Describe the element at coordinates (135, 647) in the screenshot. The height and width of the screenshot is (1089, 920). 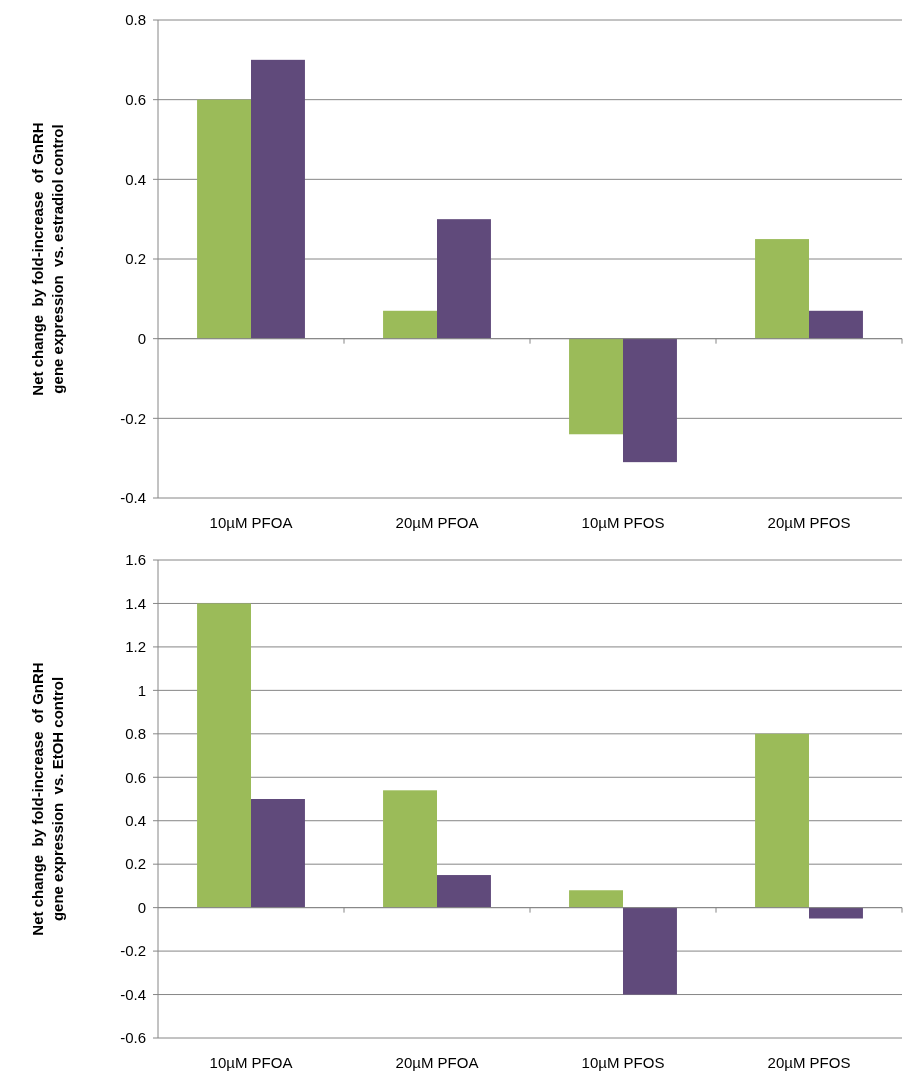
I see `y-tick-label: 1.2` at that location.